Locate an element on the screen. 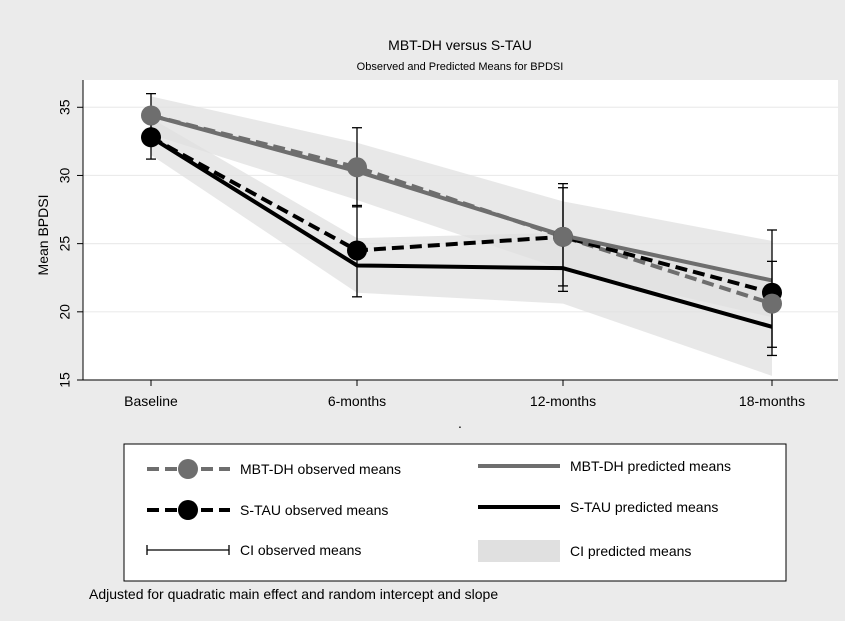 The width and height of the screenshot is (845, 621). y-axis-label: Mean BPDSI is located at coordinates (43, 235).